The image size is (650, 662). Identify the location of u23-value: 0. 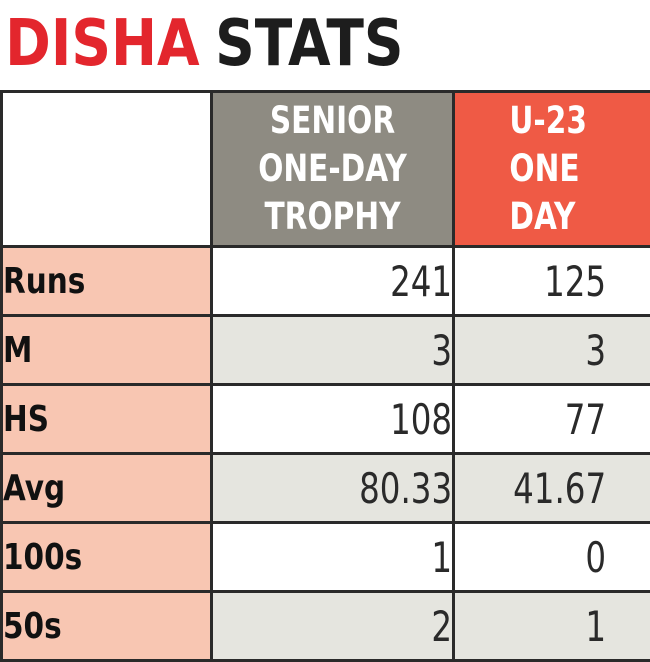
(552, 557).